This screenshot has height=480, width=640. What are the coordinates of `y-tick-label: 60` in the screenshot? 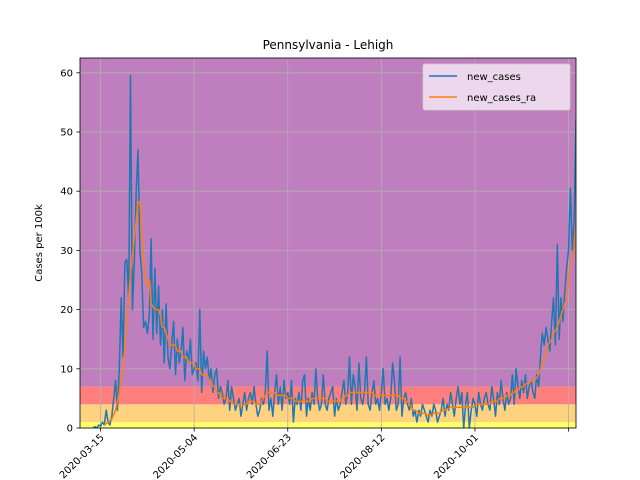 It's located at (66, 73).